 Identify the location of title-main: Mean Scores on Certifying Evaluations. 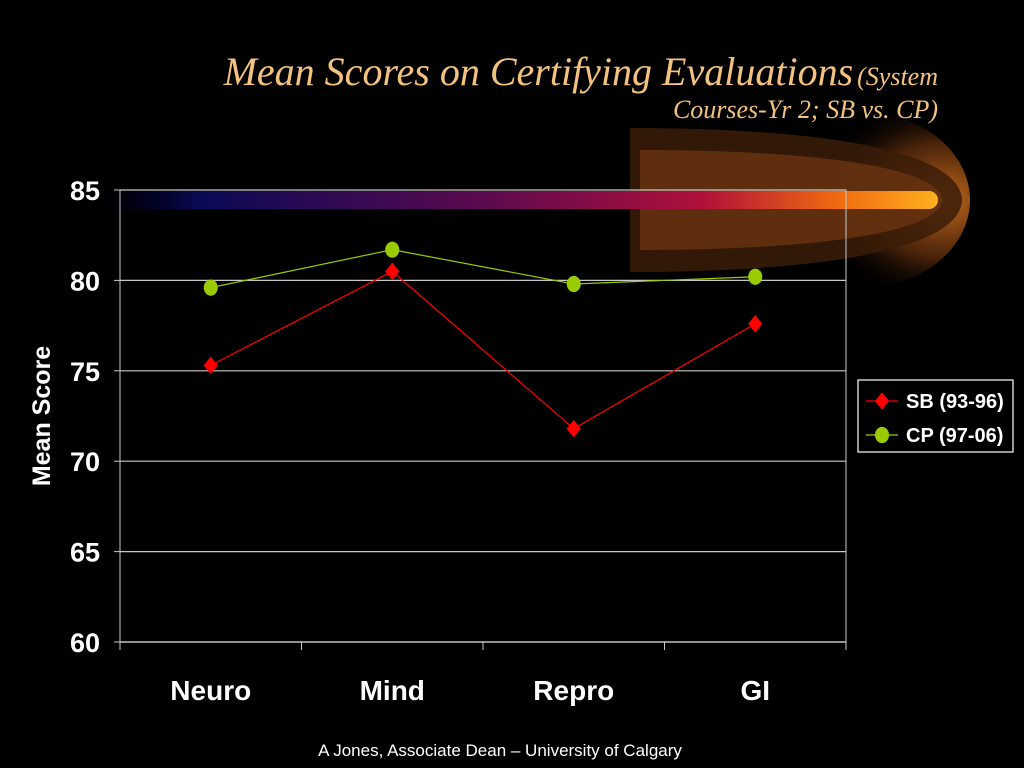
(538, 71).